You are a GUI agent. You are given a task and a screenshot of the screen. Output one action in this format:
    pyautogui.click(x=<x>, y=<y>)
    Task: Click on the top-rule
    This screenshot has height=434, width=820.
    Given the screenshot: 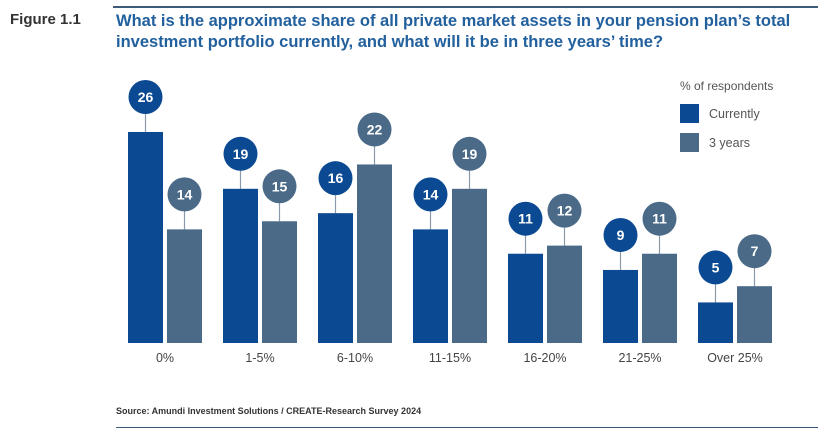 What is the action you would take?
    pyautogui.click(x=465, y=7)
    